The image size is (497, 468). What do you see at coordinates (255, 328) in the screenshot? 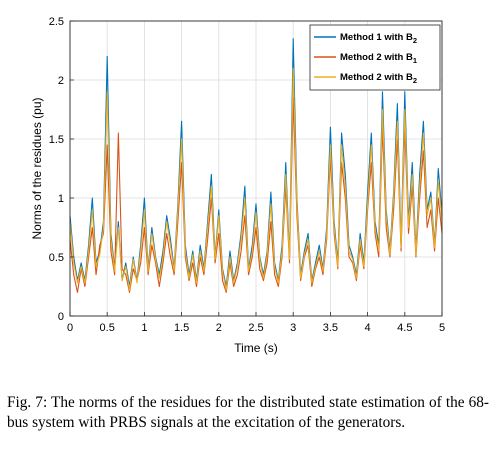
I see `x-tick-label: 2.5` at bounding box center [255, 328].